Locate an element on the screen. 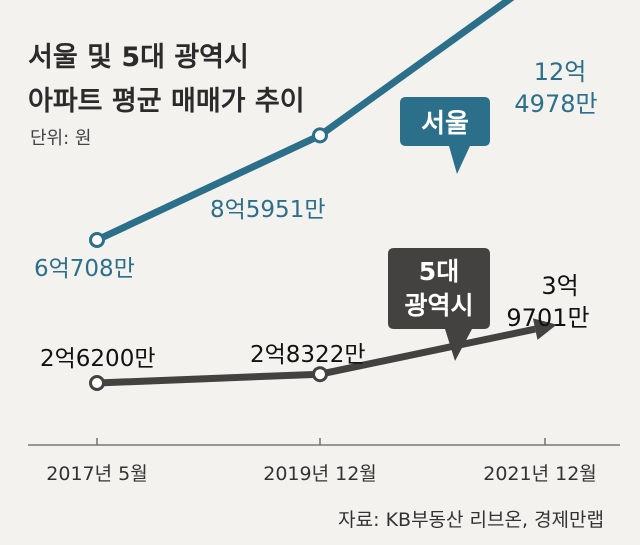  metro-series-name-line-1: 5대 is located at coordinates (439, 271).